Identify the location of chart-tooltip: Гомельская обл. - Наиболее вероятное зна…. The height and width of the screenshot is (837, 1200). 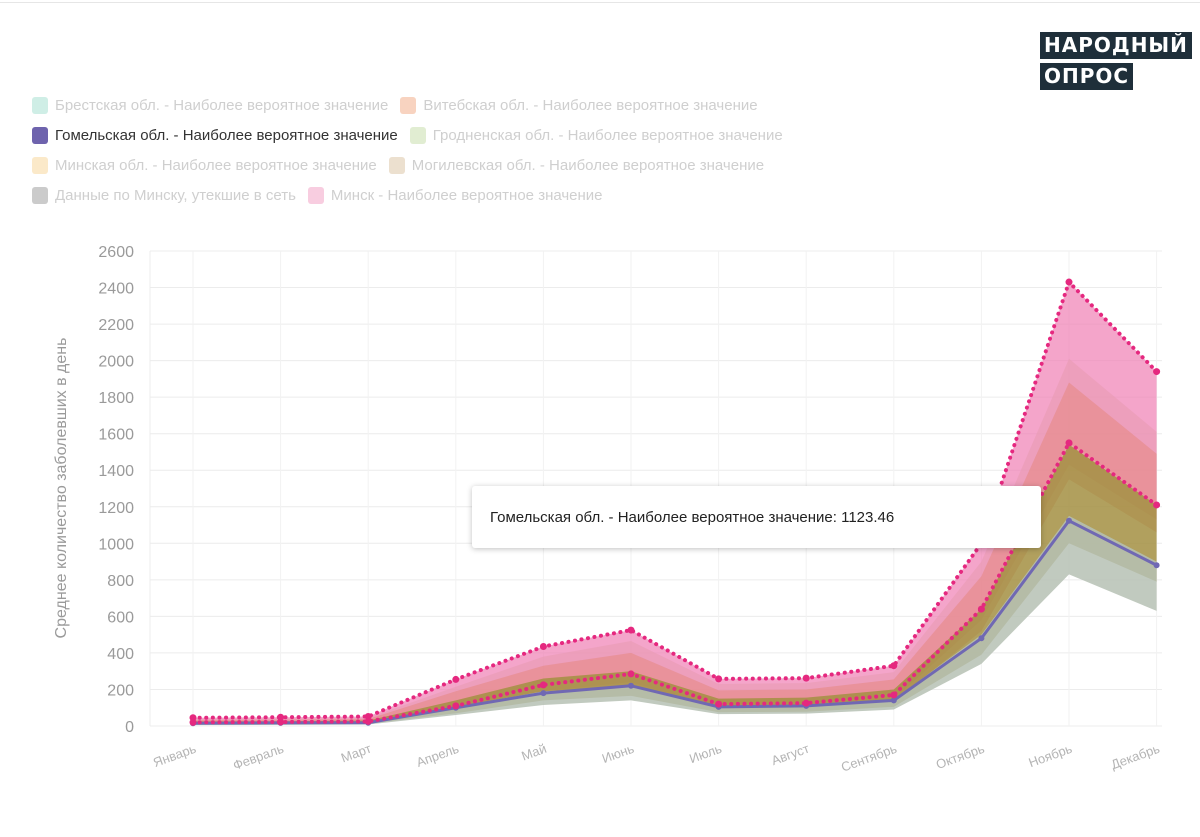
(756, 517).